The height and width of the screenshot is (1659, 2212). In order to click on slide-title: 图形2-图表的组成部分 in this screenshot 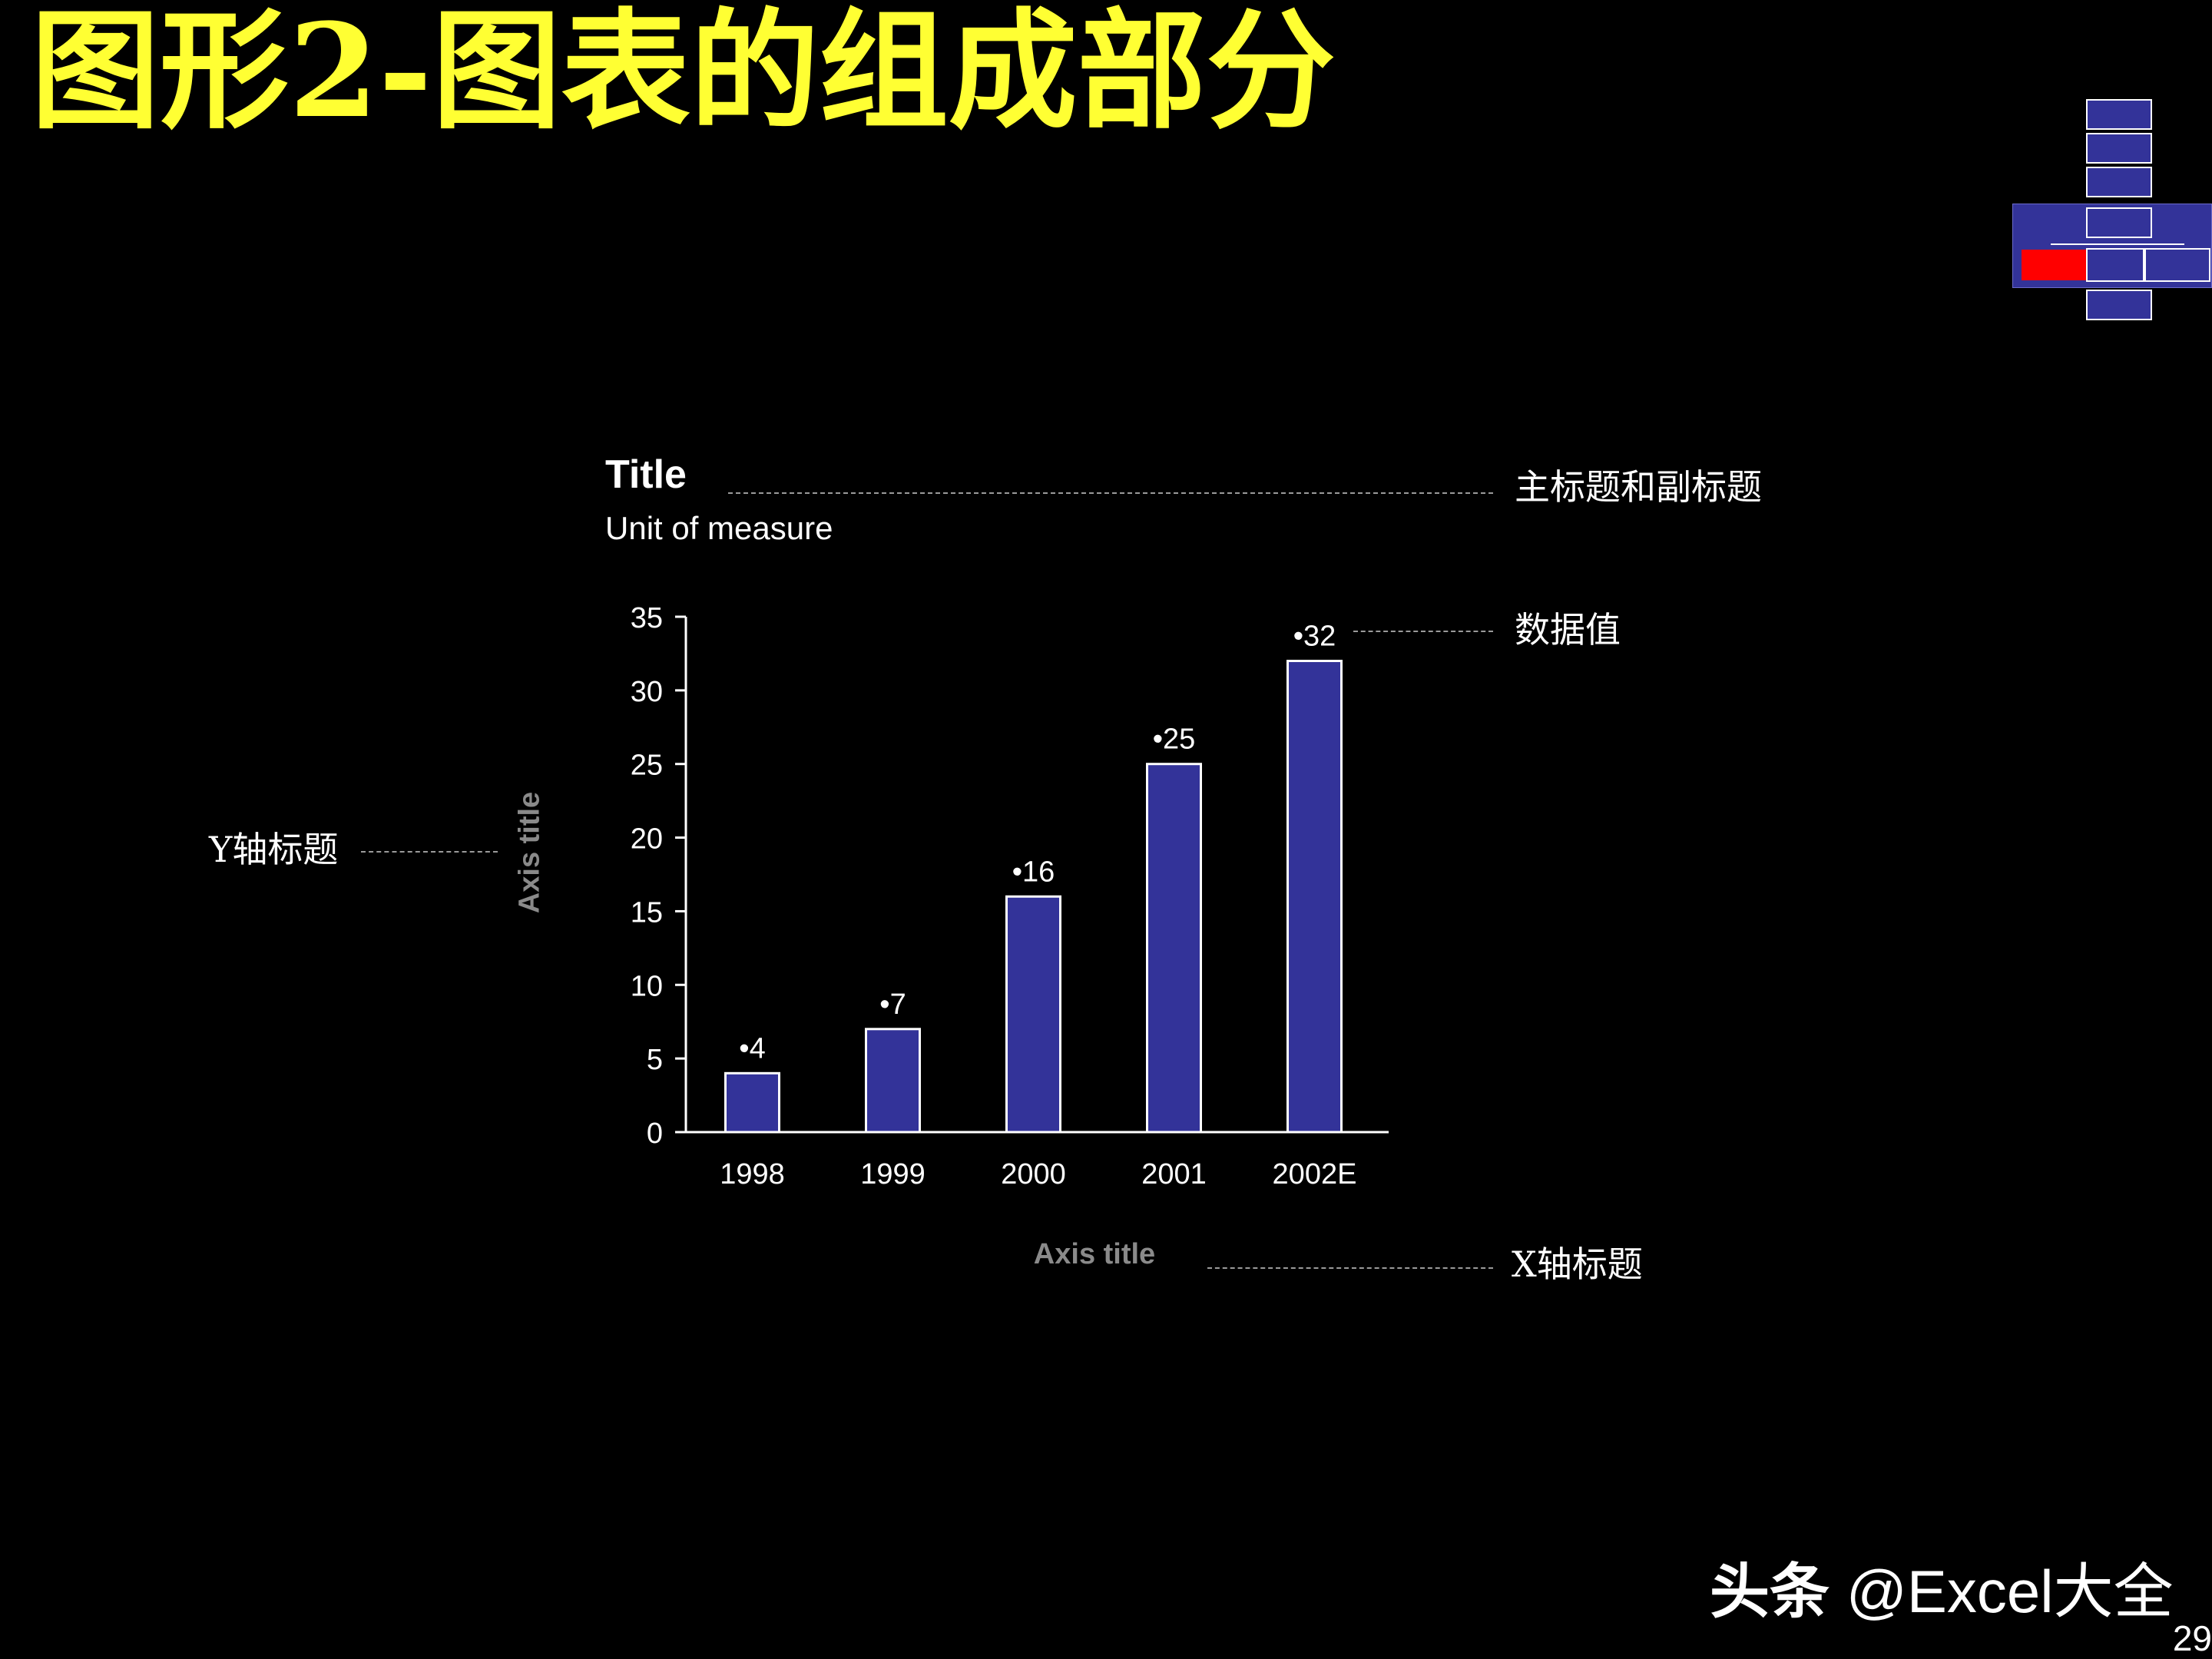, I will do `click(684, 73)`.